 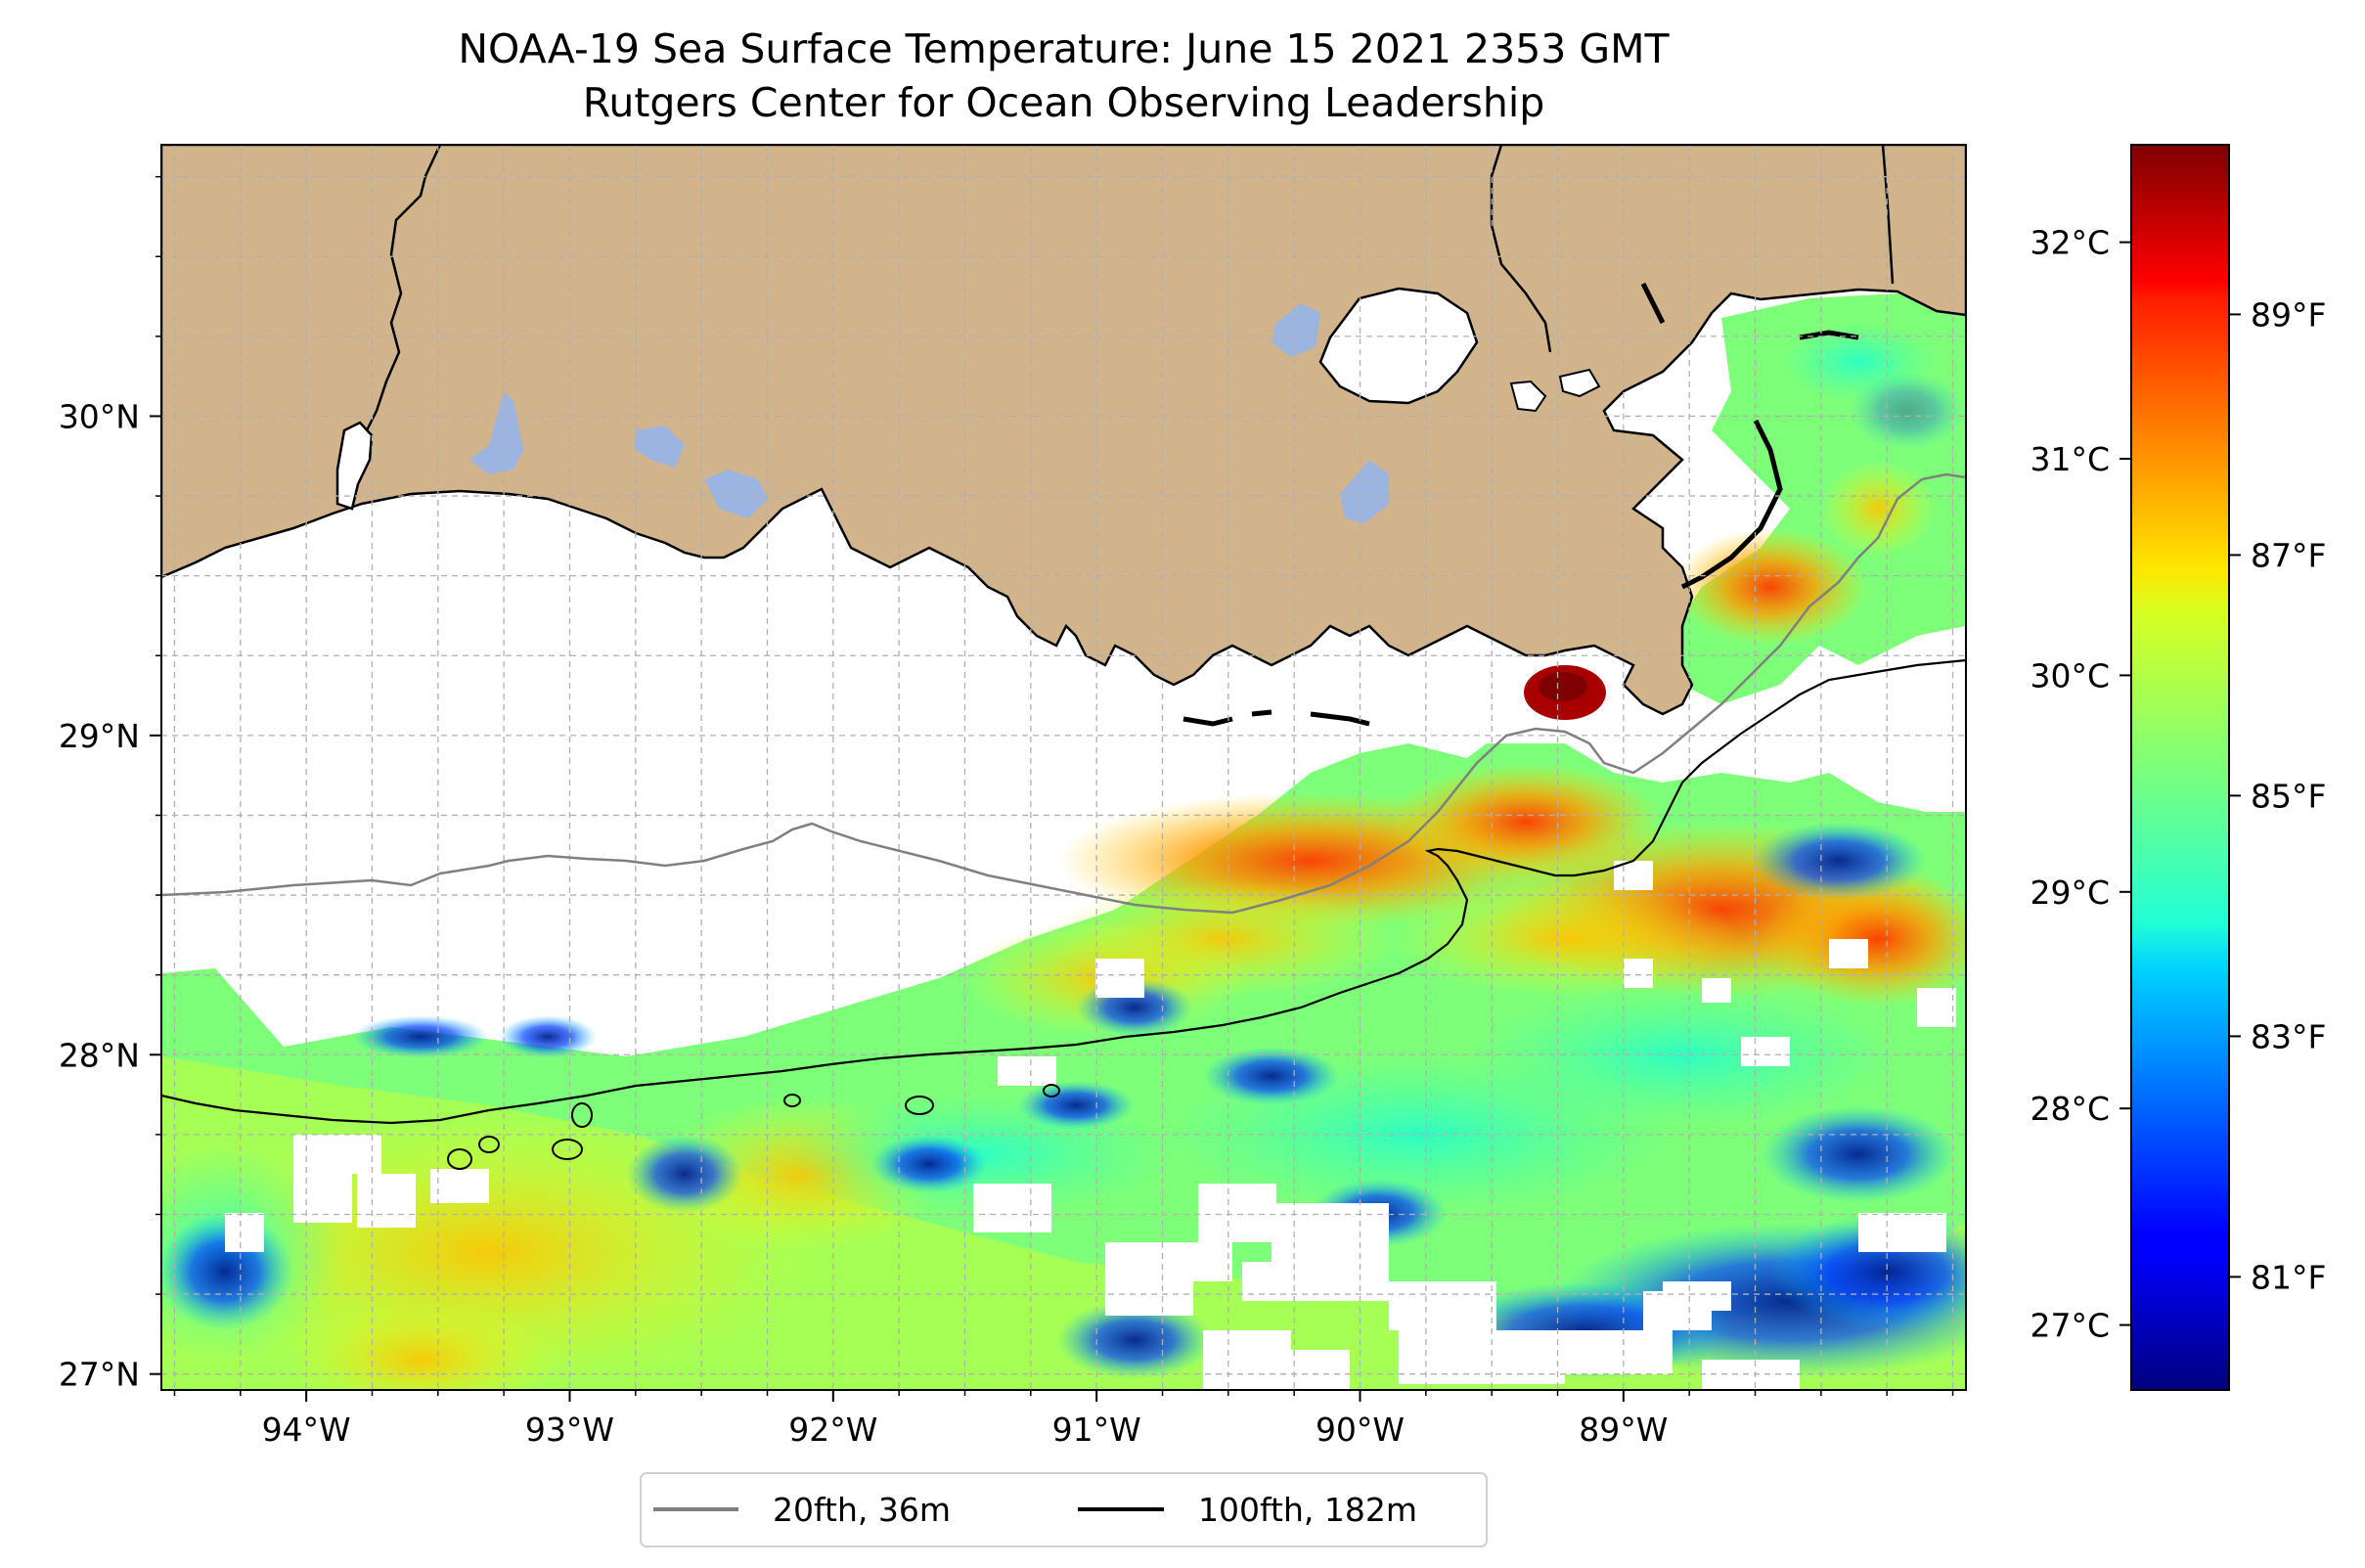 What do you see at coordinates (1520, 505) in the screenshot?
I see `barrier-islands` at bounding box center [1520, 505].